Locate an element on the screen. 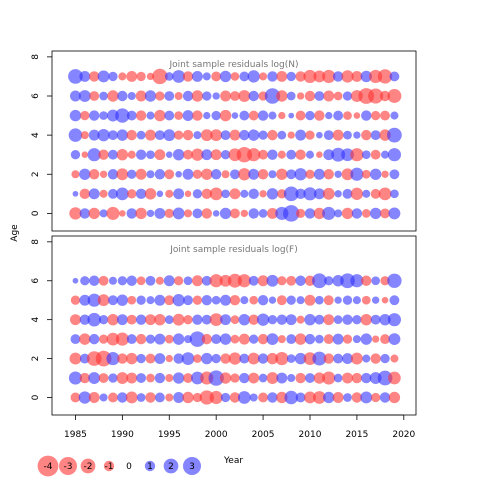 The height and width of the screenshot is (480, 480). x-tick-label: 2015 is located at coordinates (356, 435).